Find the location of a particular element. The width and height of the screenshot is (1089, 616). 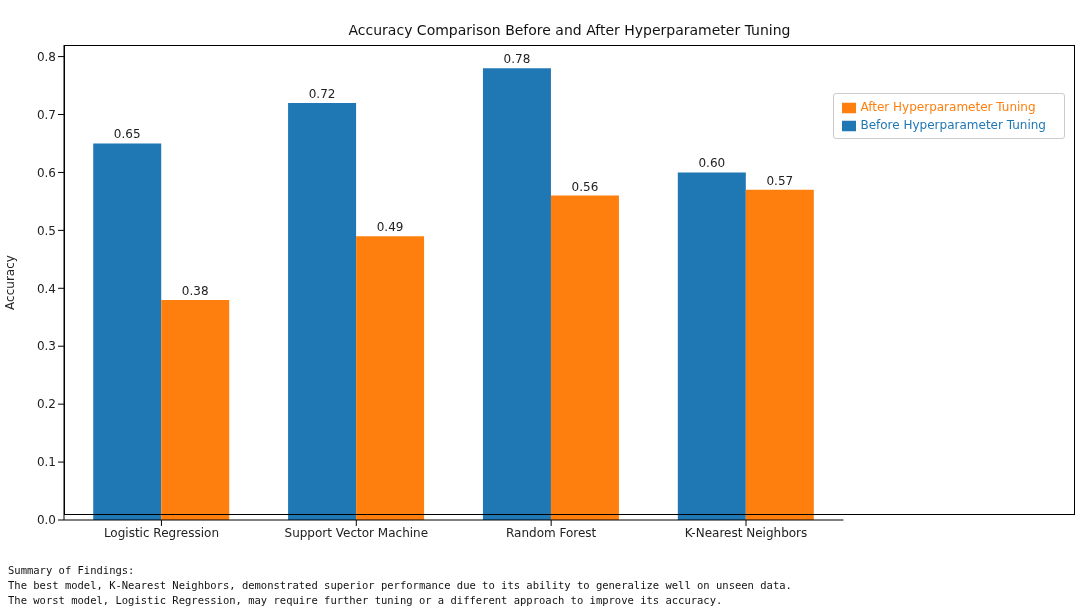

text: The best model, K-Nearest Neighbors, demonstrated superior performance due to its ability to generalize well on unseen data. is located at coordinates (400, 585).